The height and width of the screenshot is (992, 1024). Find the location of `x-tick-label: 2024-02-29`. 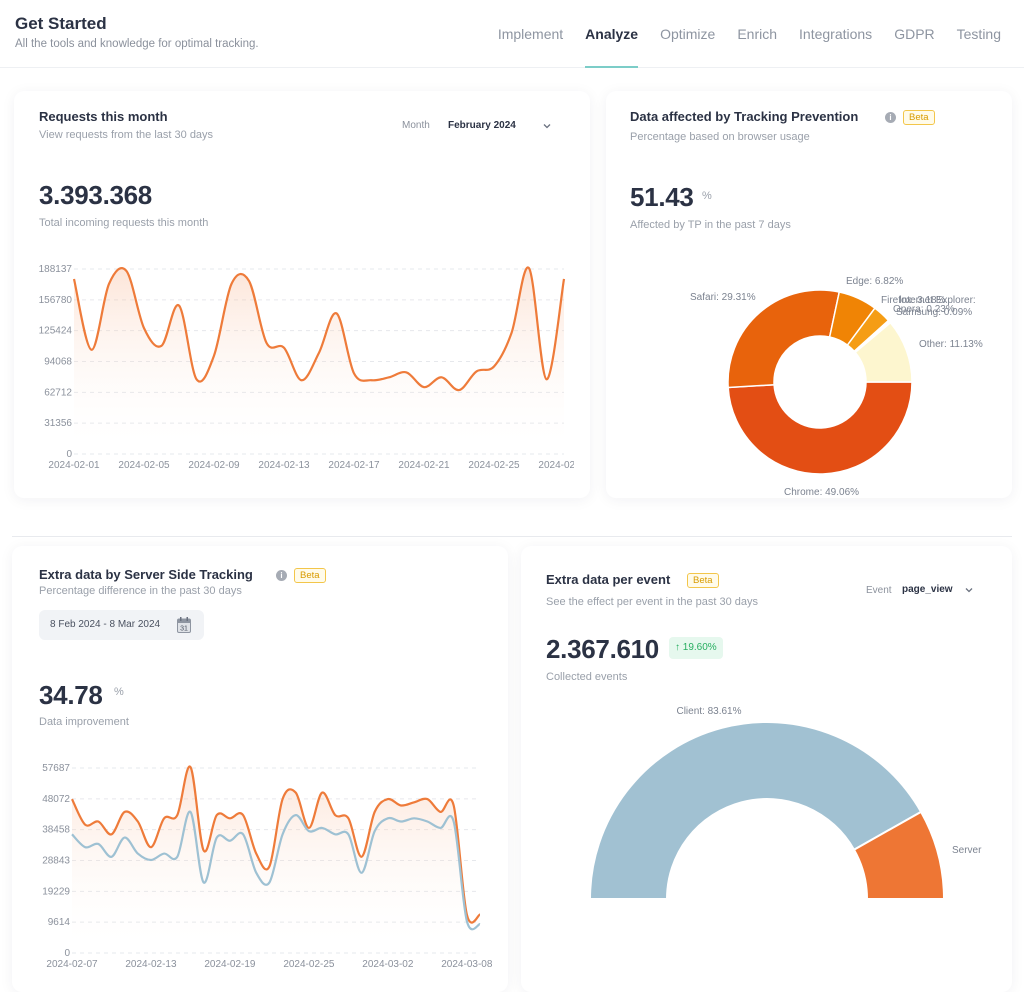

x-tick-label: 2024-02-29 is located at coordinates (556, 465).